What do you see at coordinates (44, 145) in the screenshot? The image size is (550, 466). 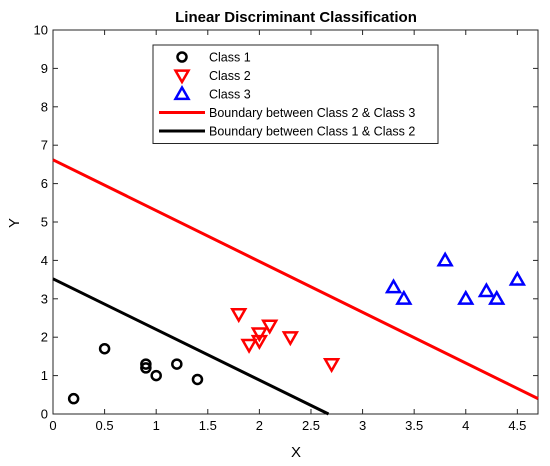 I see `y-tick-label: 7` at bounding box center [44, 145].